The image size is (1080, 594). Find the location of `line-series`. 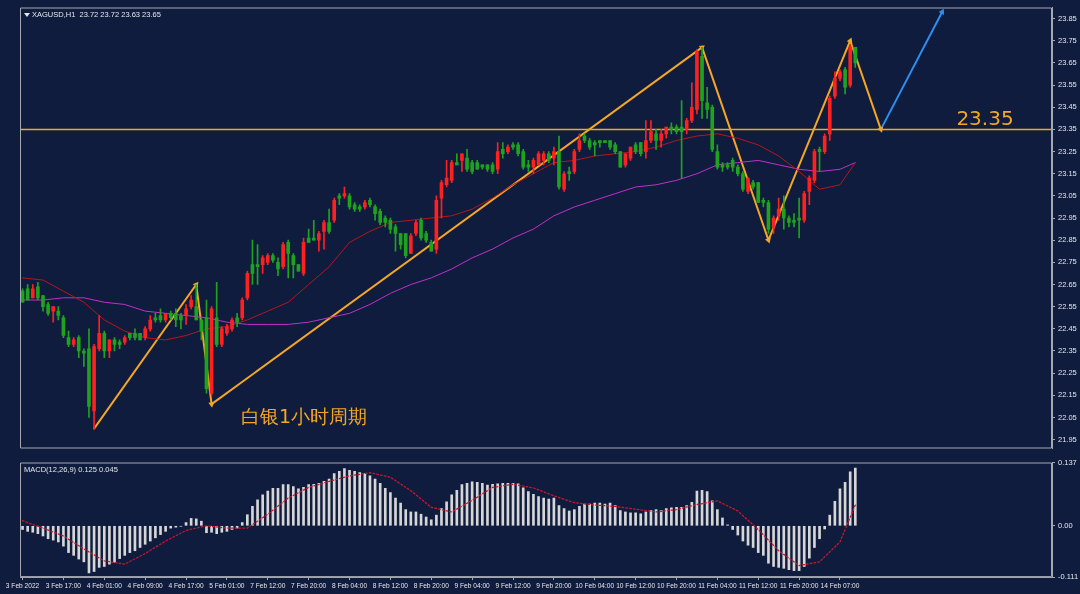

line-series is located at coordinates (438, 519).